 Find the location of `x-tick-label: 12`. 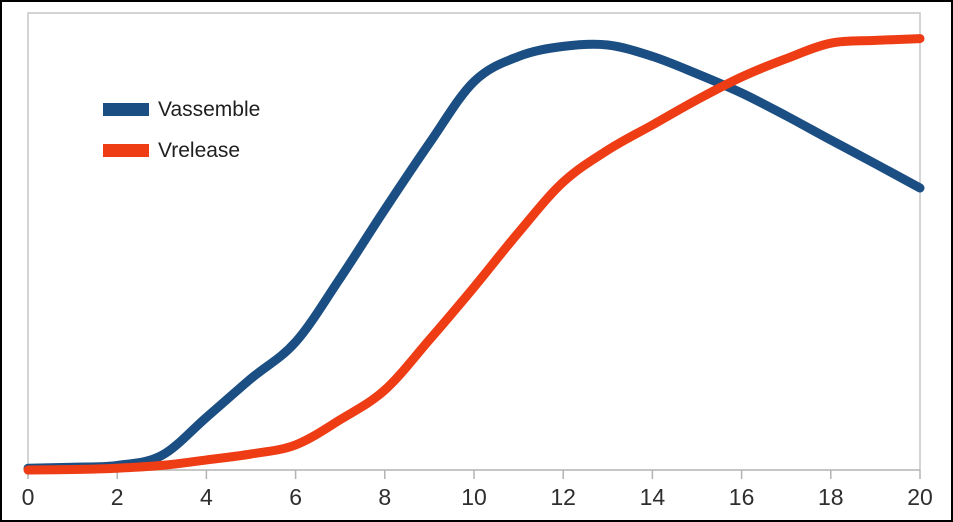

x-tick-label: 12 is located at coordinates (563, 497).